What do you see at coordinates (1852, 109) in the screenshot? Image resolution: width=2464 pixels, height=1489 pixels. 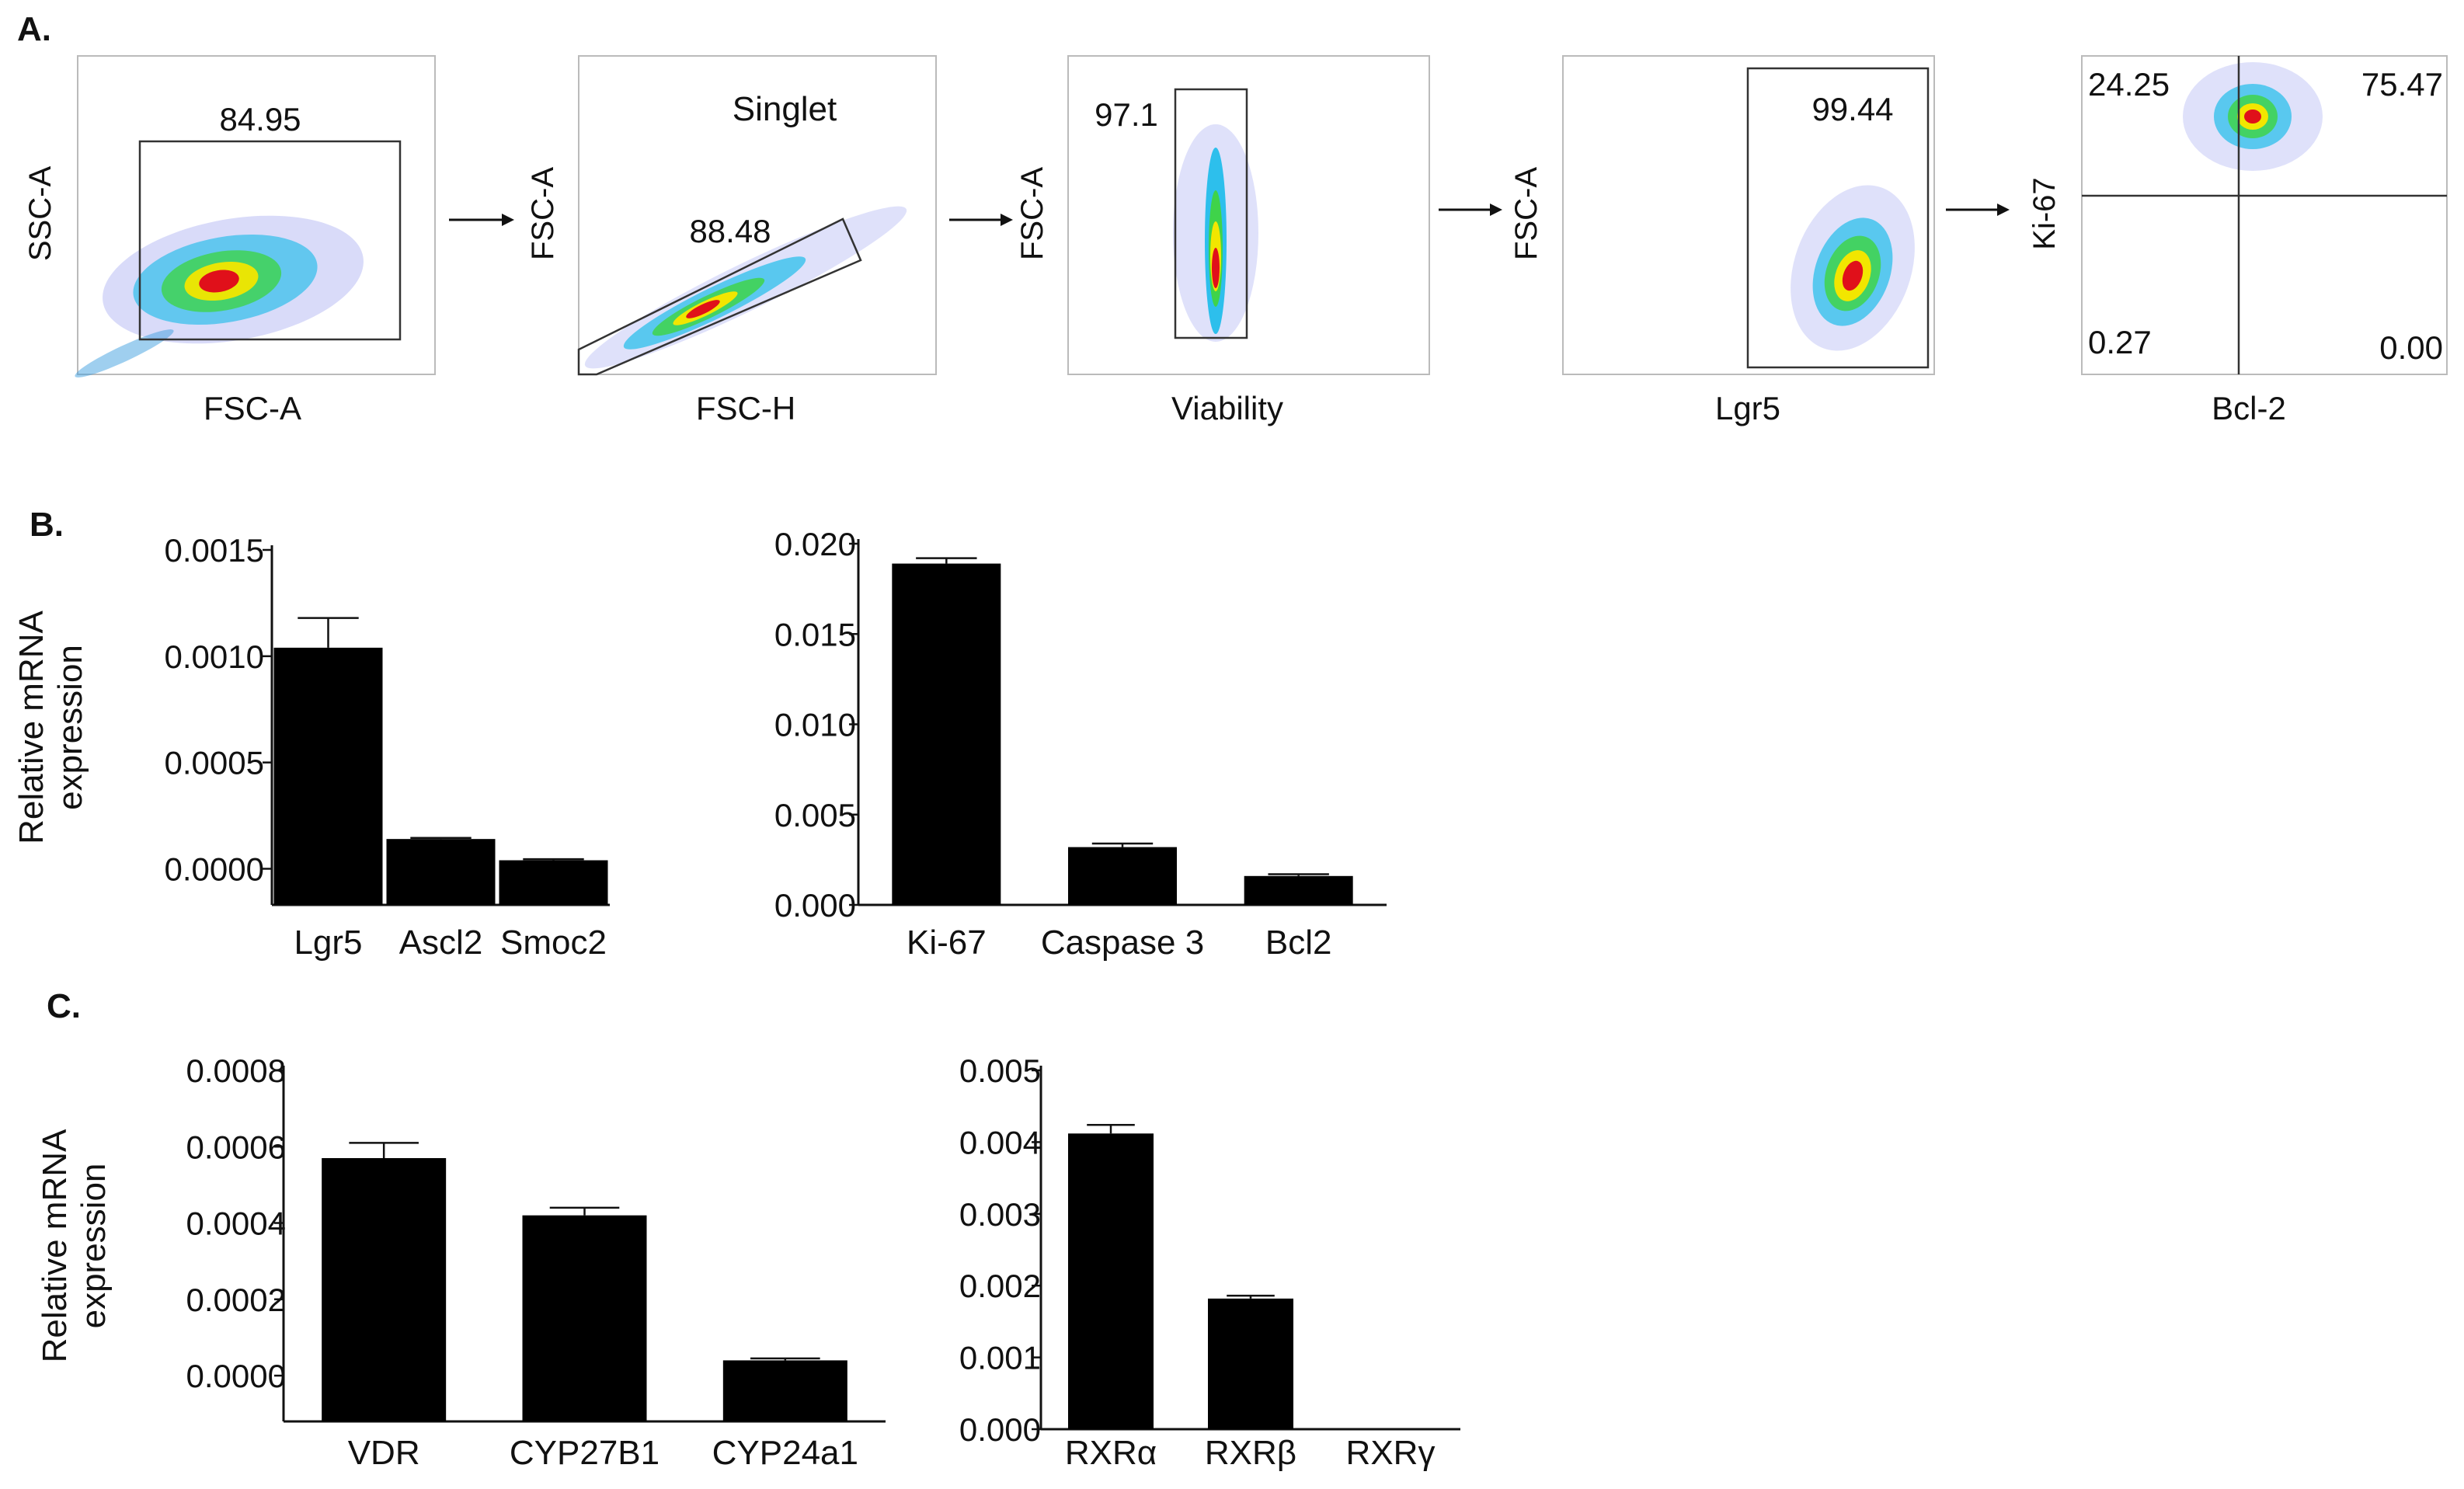 I see `gate-label: 99.44` at bounding box center [1852, 109].